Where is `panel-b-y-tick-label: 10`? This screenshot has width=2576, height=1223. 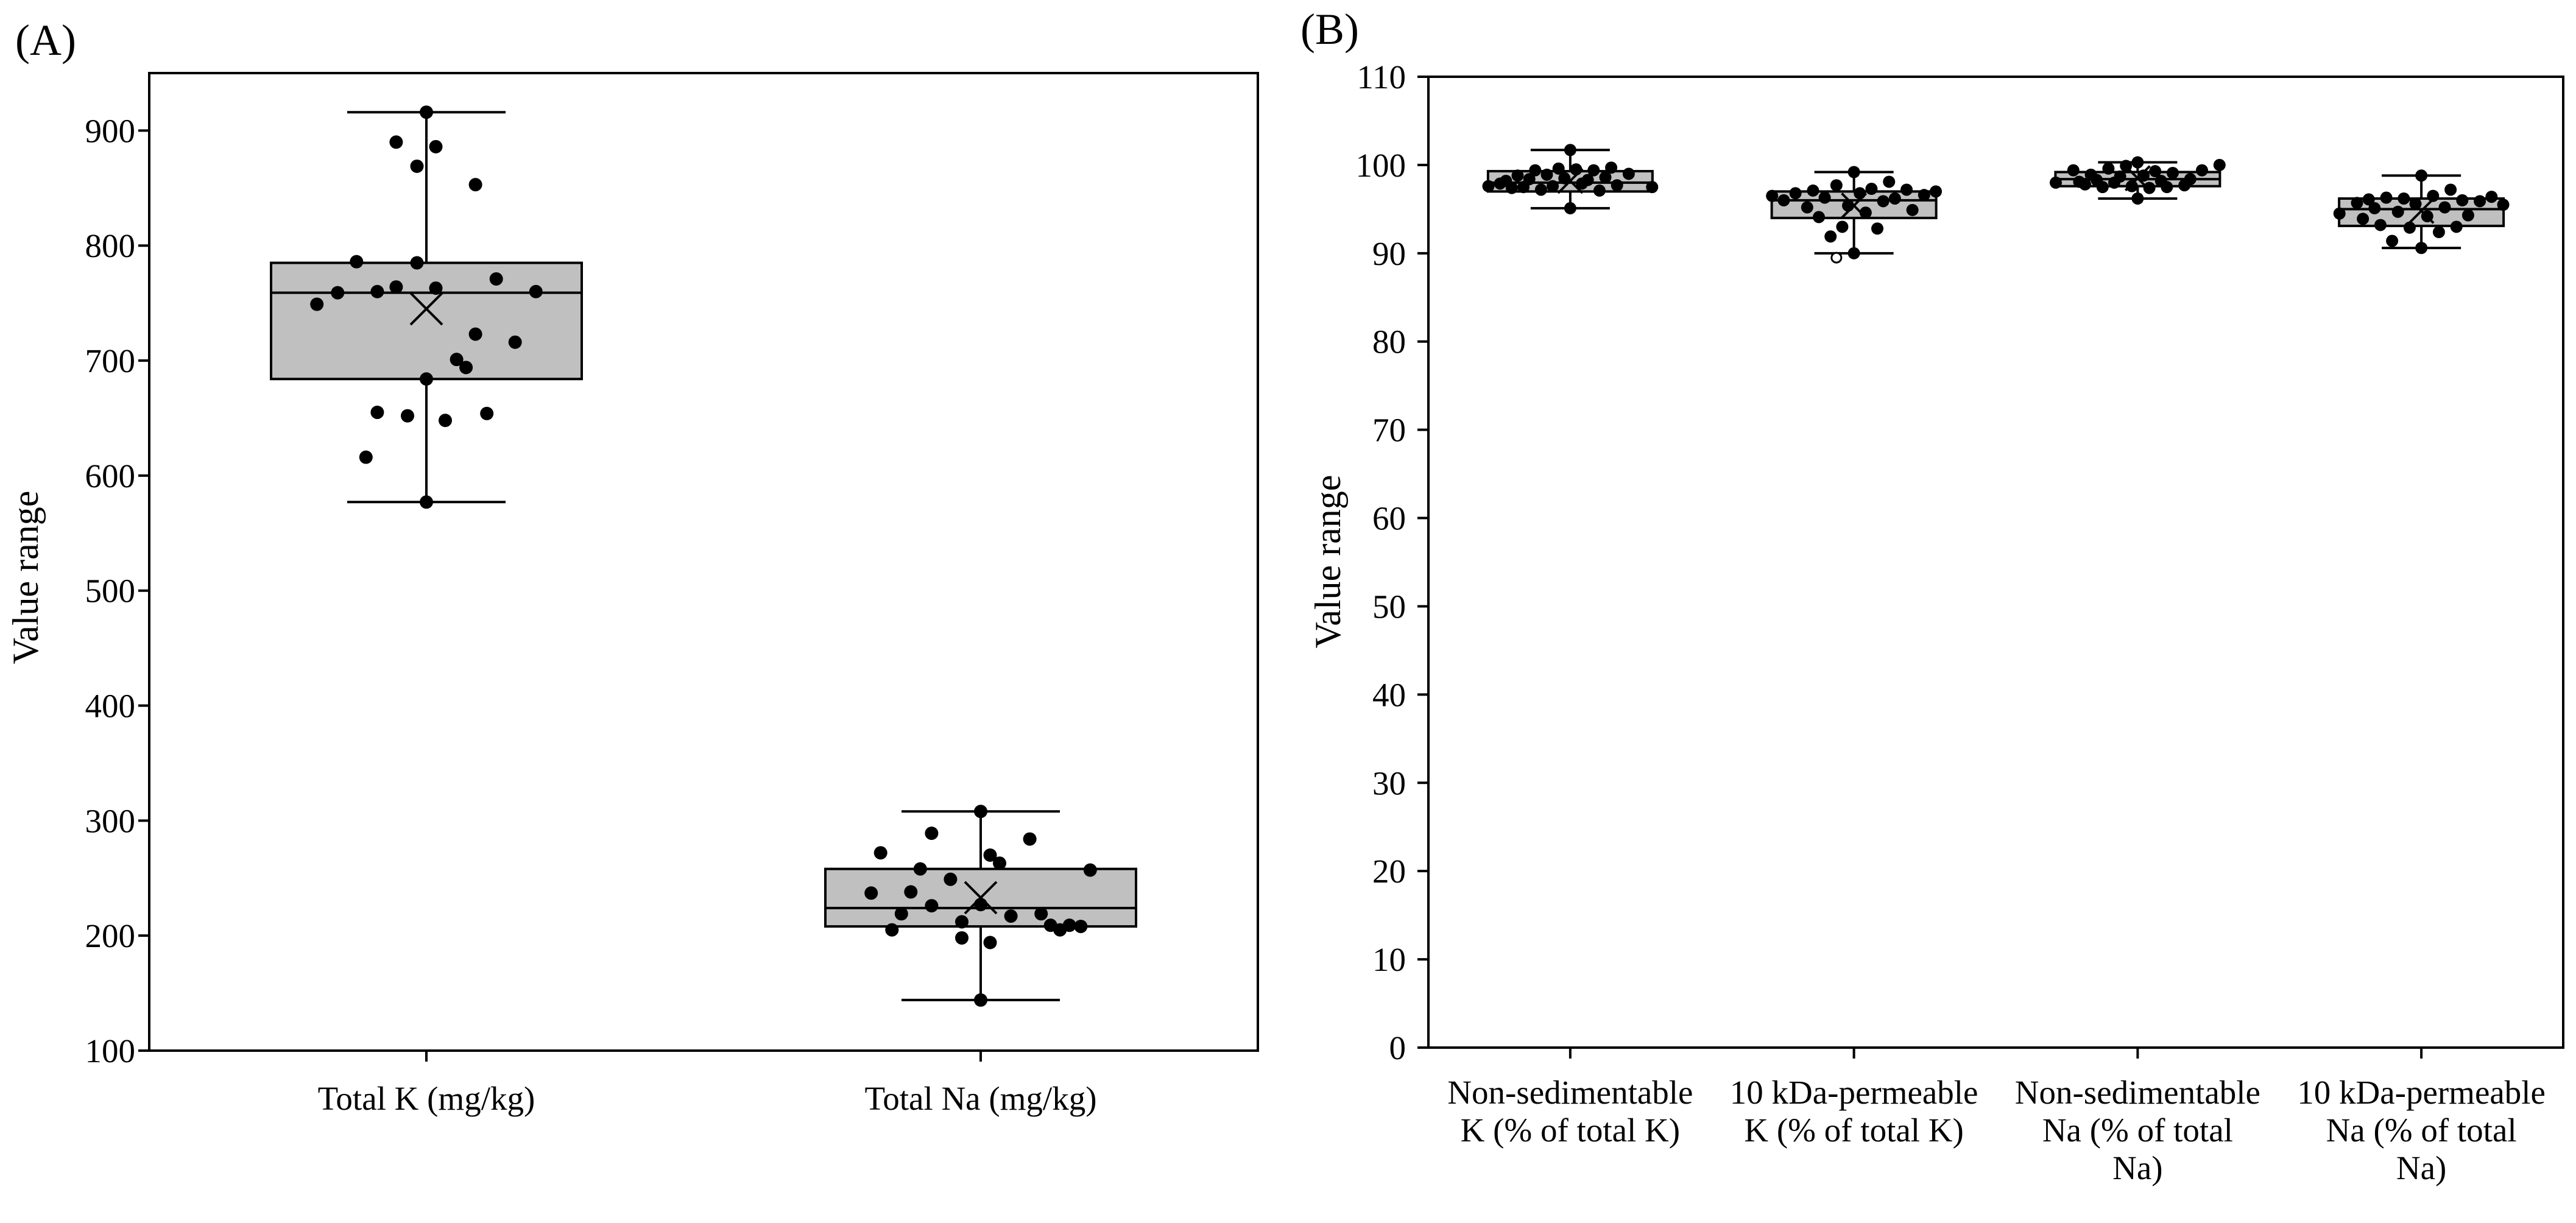
panel-b-y-tick-label: 10 is located at coordinates (1389, 959).